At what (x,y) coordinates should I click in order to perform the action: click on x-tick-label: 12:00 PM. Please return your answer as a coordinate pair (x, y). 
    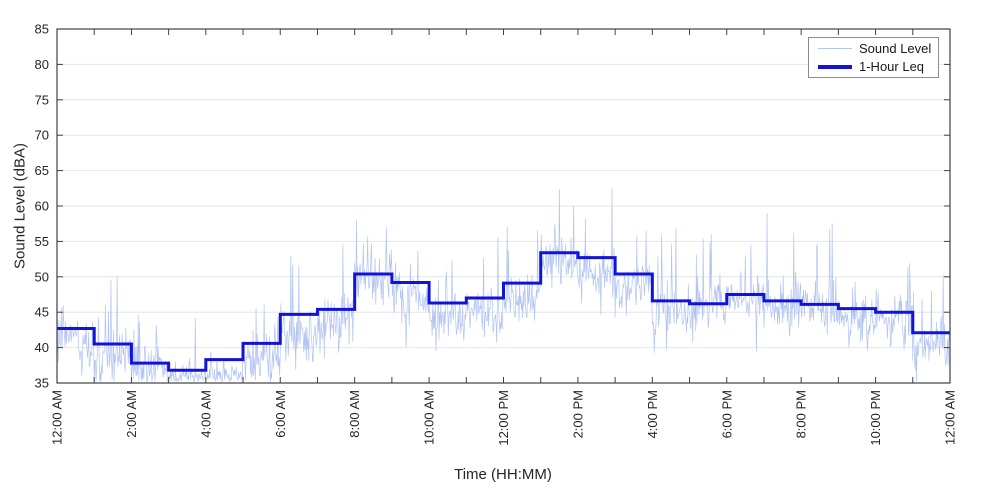
    Looking at the image, I should click on (503, 418).